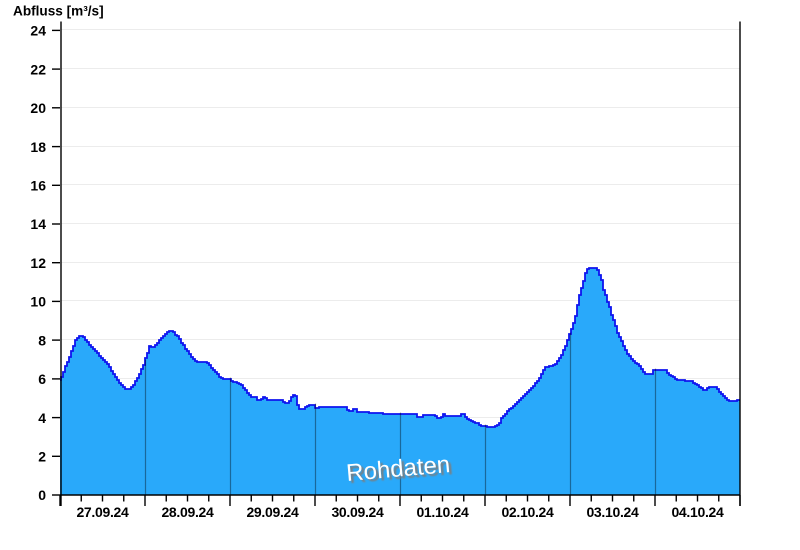 The height and width of the screenshot is (550, 800). What do you see at coordinates (38, 31) in the screenshot?
I see `svg-text: 24` at bounding box center [38, 31].